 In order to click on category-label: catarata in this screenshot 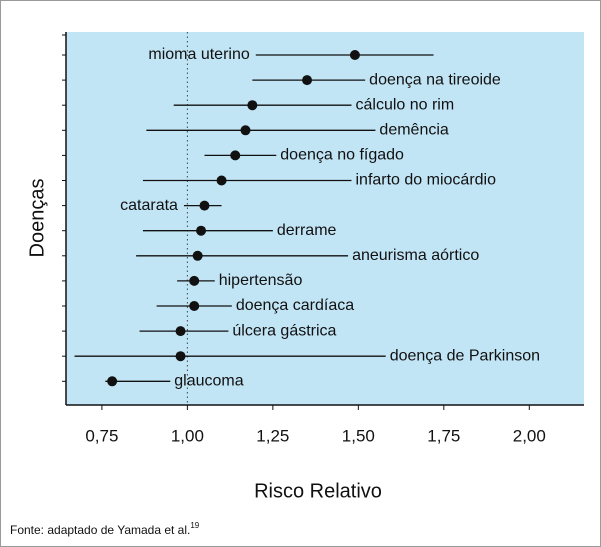, I will do `click(149, 205)`.